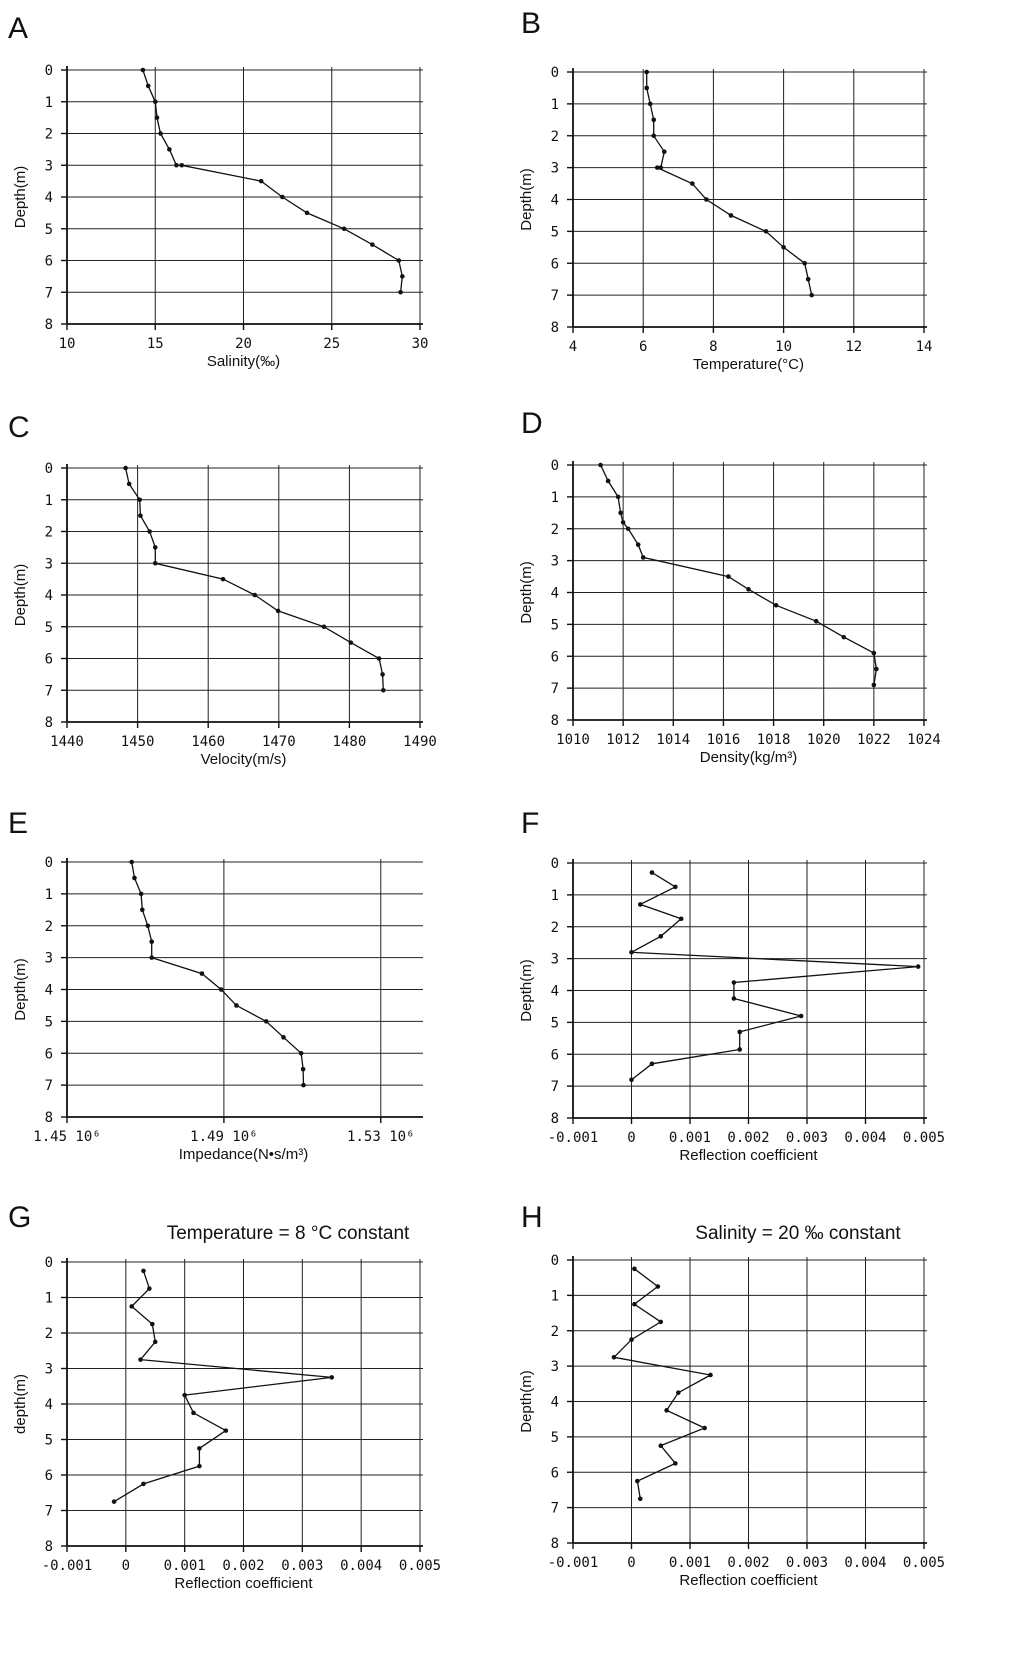 This screenshot has width=1013, height=1666. I want to click on x-tick-label: 1016, so click(724, 740).